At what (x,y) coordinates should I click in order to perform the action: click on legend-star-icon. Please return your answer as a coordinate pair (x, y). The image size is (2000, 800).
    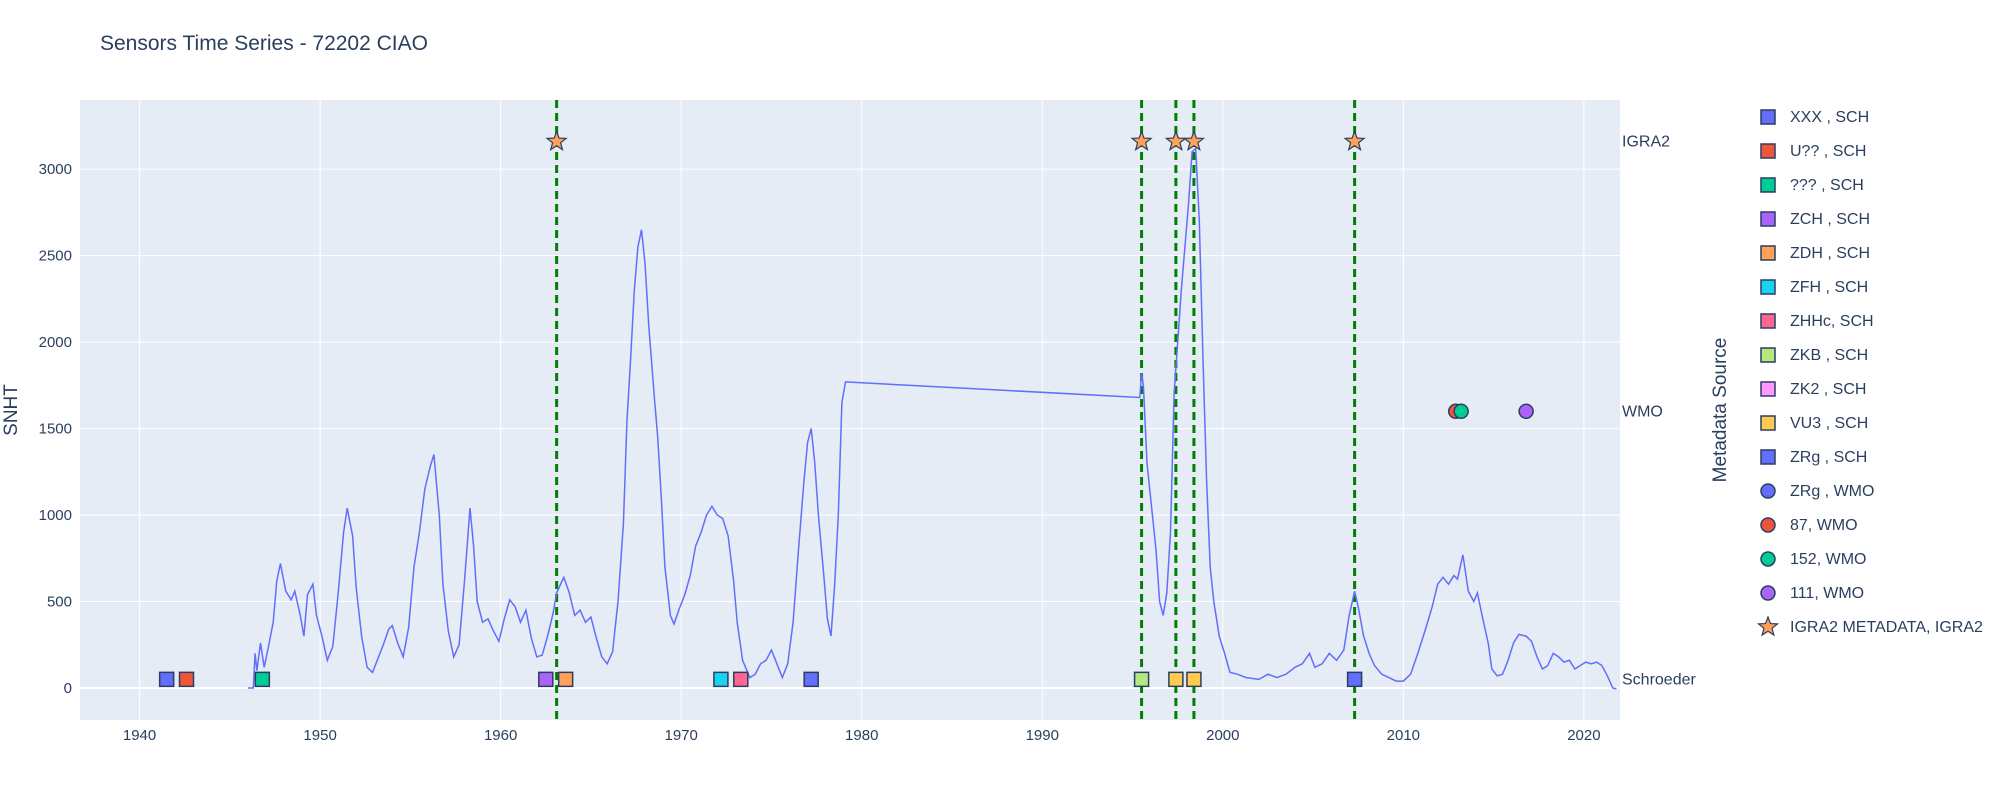
    Looking at the image, I should click on (1768, 626).